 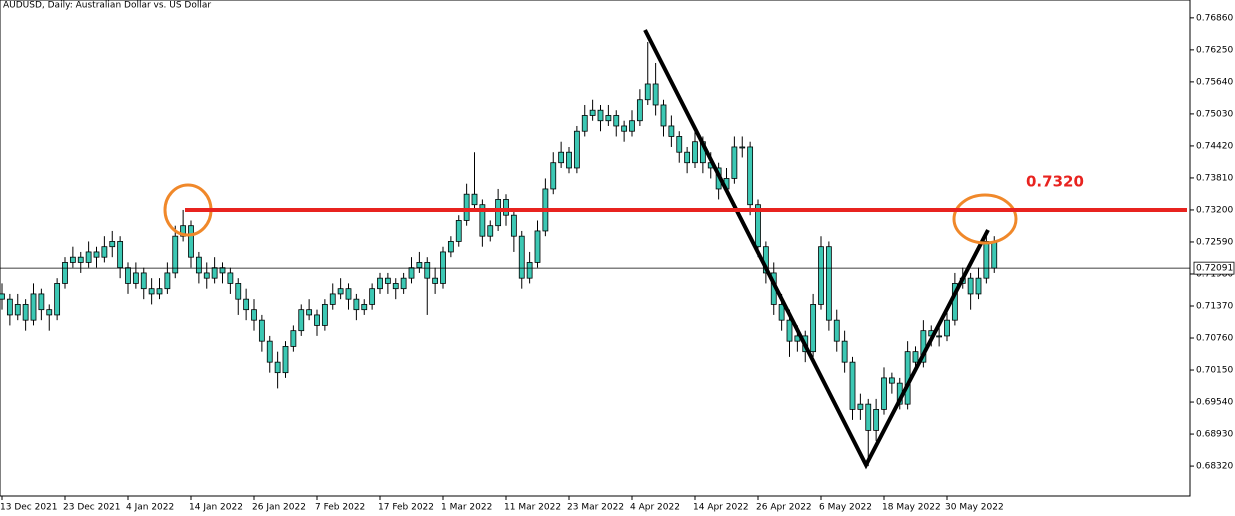 What do you see at coordinates (911, 508) in the screenshot?
I see `x-tick-label: 18 May 2022` at bounding box center [911, 508].